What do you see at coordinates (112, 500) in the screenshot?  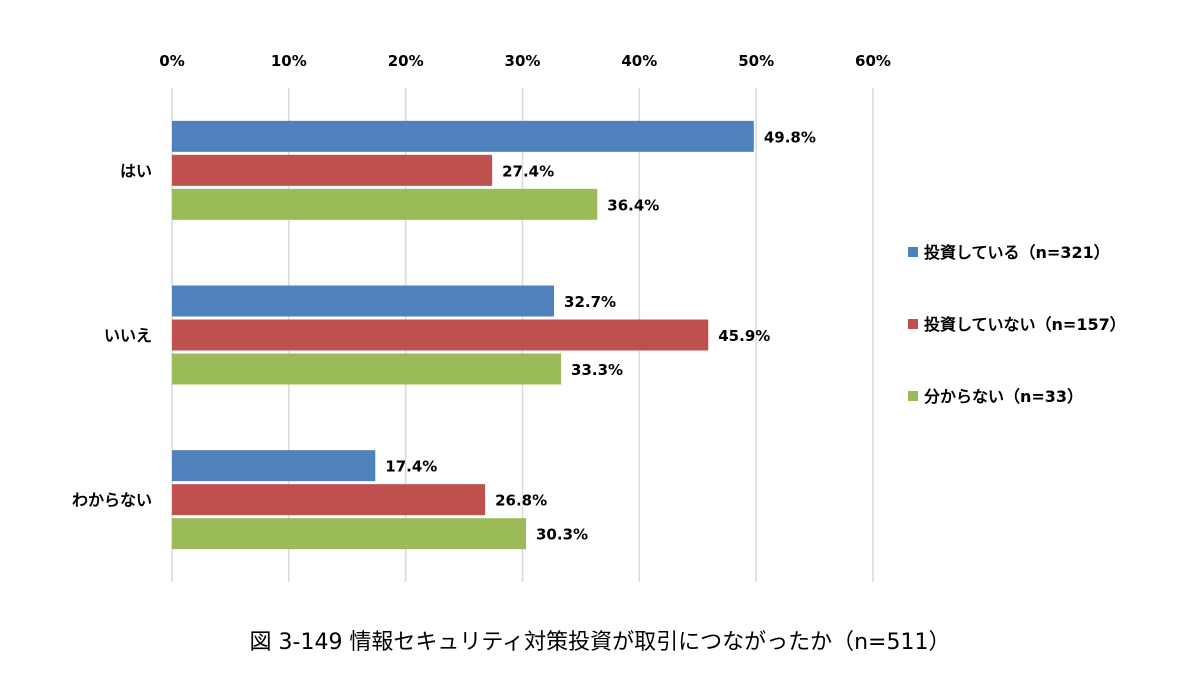 I see `category-label: わからない` at bounding box center [112, 500].